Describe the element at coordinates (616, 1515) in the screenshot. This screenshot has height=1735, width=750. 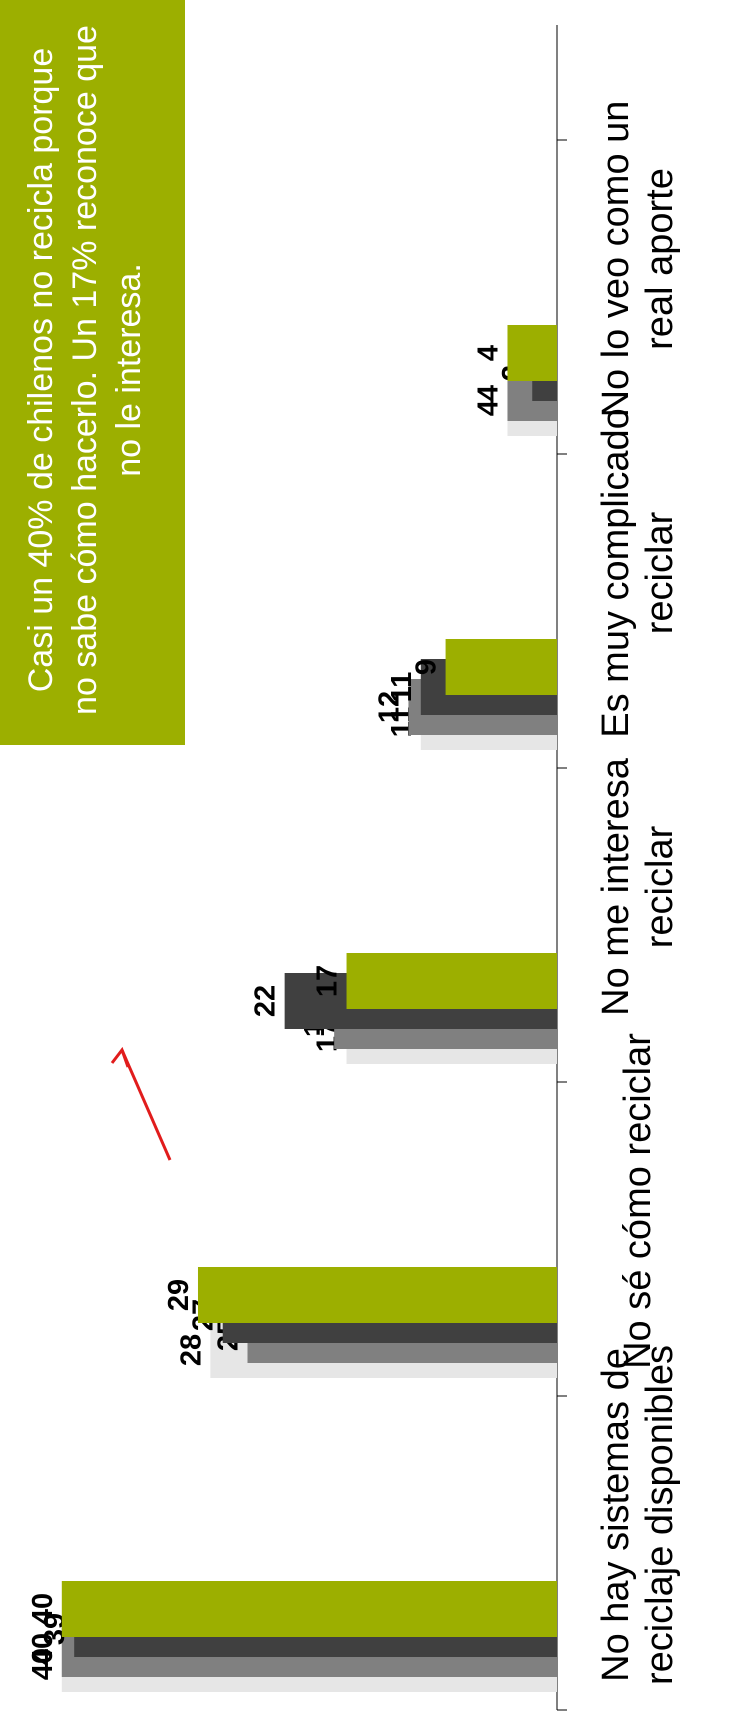
I see `category-label: No hay sistemas de` at that location.